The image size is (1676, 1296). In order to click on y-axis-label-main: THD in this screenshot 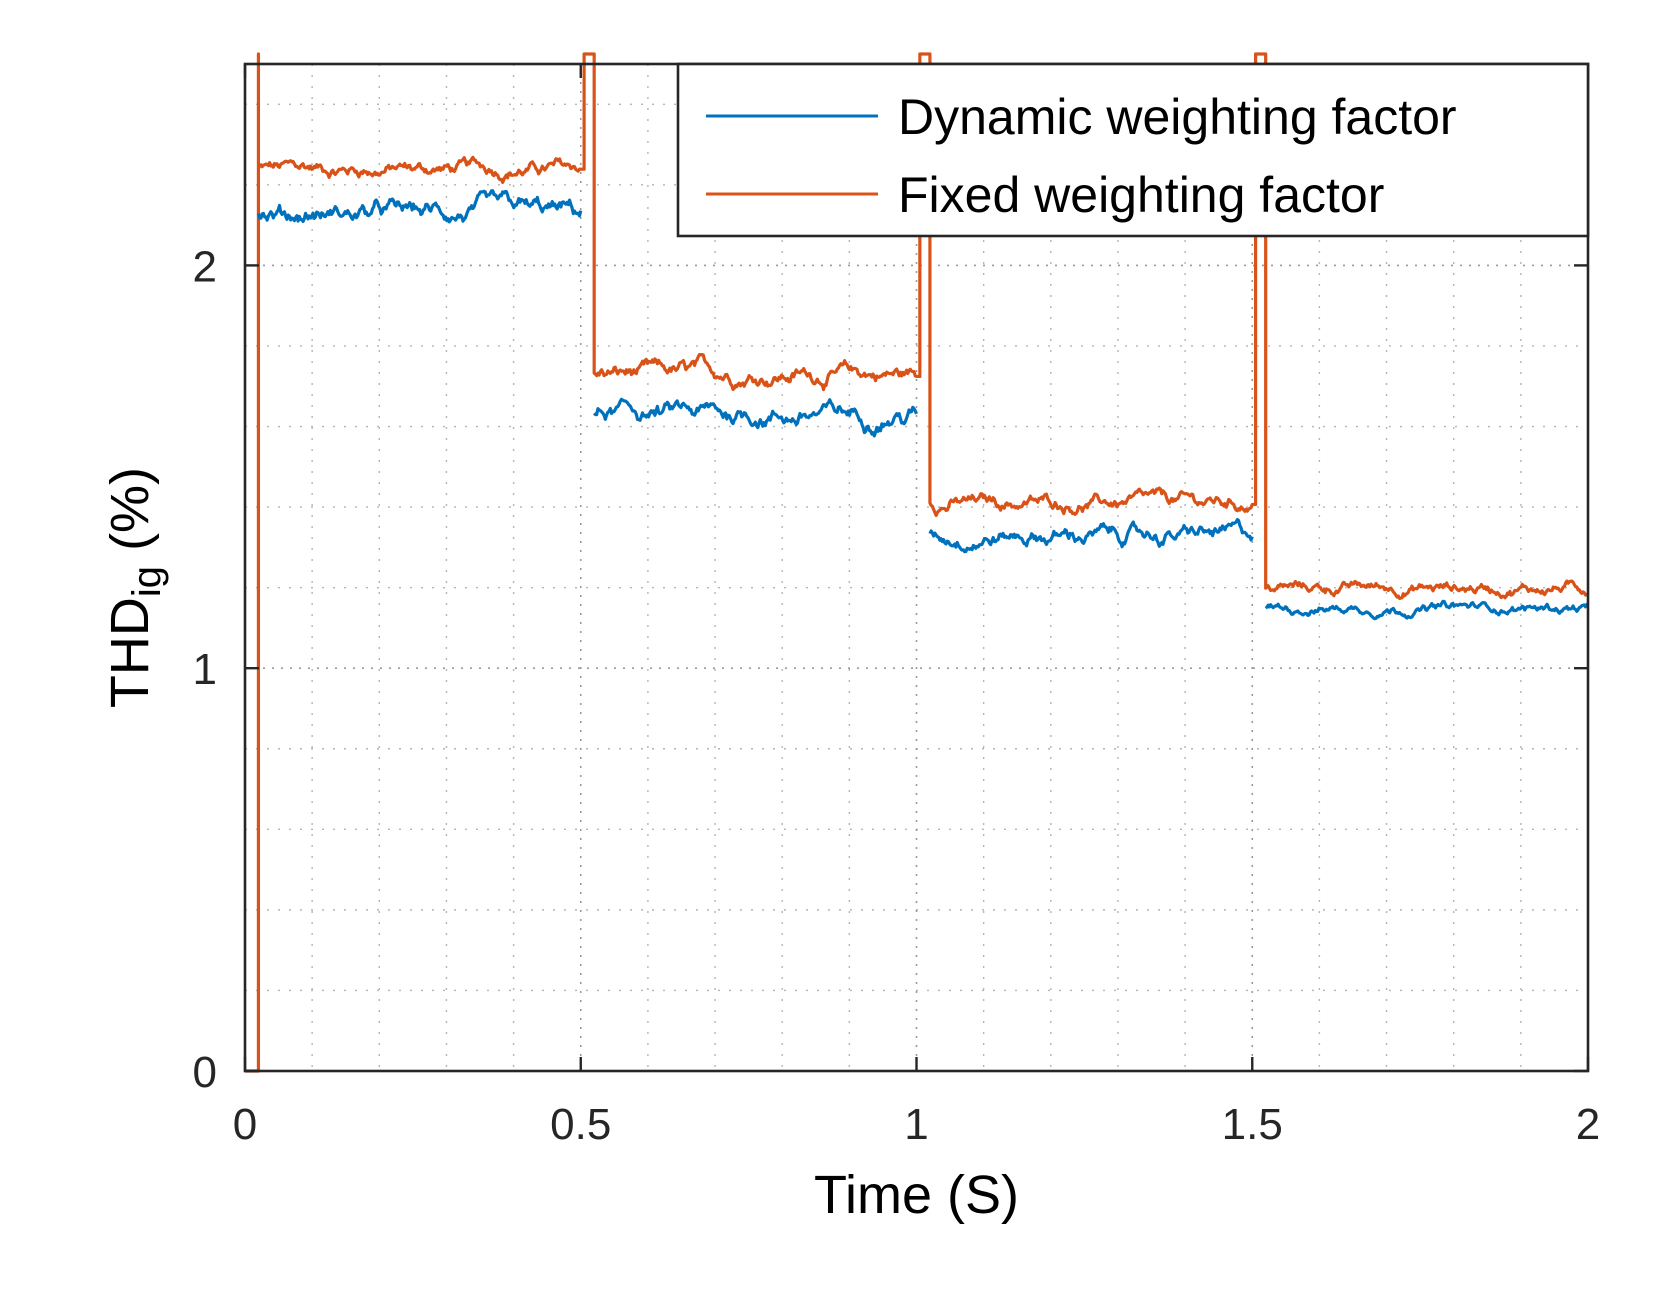, I will do `click(130, 652)`.